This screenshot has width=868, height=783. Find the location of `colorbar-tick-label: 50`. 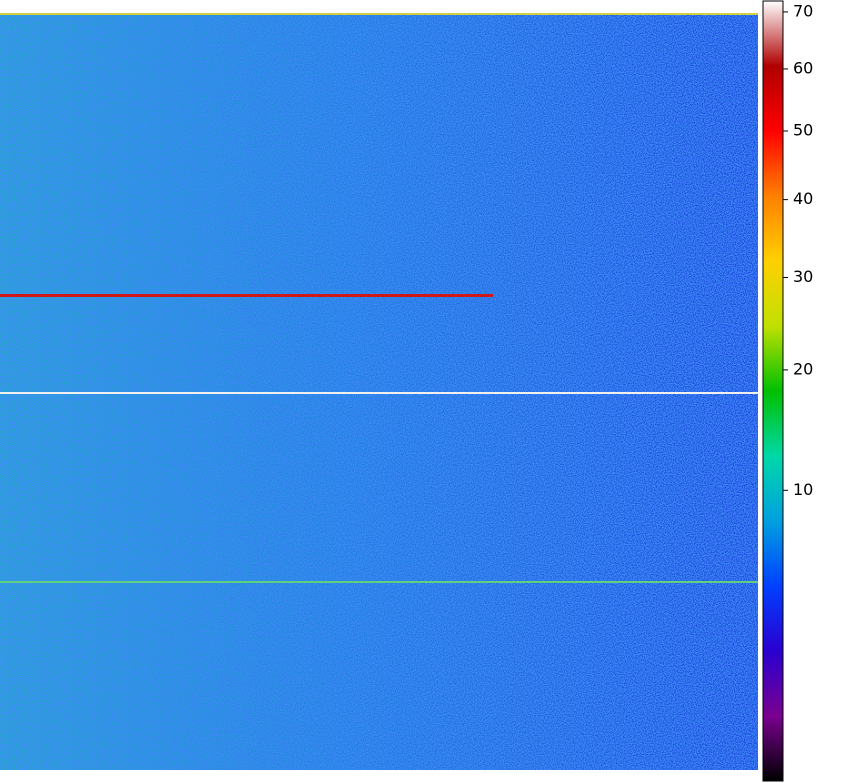

colorbar-tick-label: 50 is located at coordinates (803, 130).